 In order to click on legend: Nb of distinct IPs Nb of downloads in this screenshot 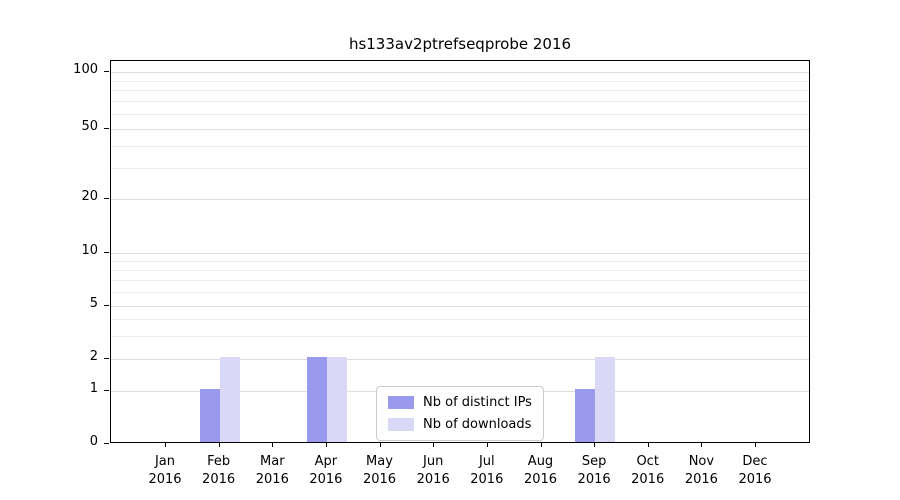, I will do `click(460, 413)`.